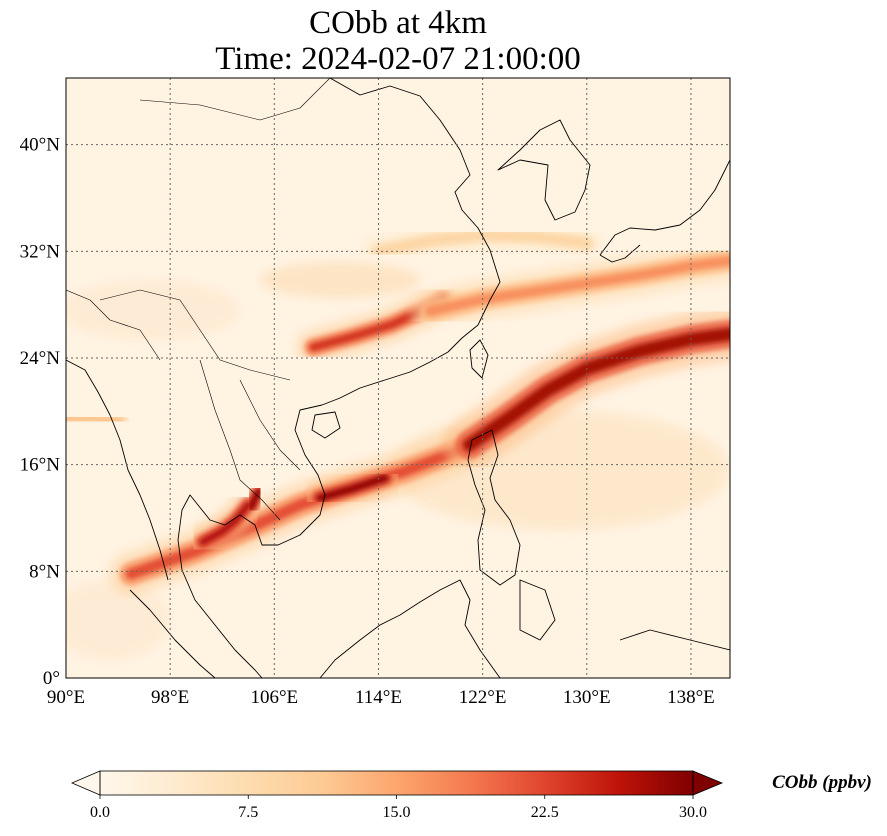 The image size is (887, 836). I want to click on colorbar: 0.0 7.5 15.0 22.5 30.0 CObb (ppbv), so click(471, 795).